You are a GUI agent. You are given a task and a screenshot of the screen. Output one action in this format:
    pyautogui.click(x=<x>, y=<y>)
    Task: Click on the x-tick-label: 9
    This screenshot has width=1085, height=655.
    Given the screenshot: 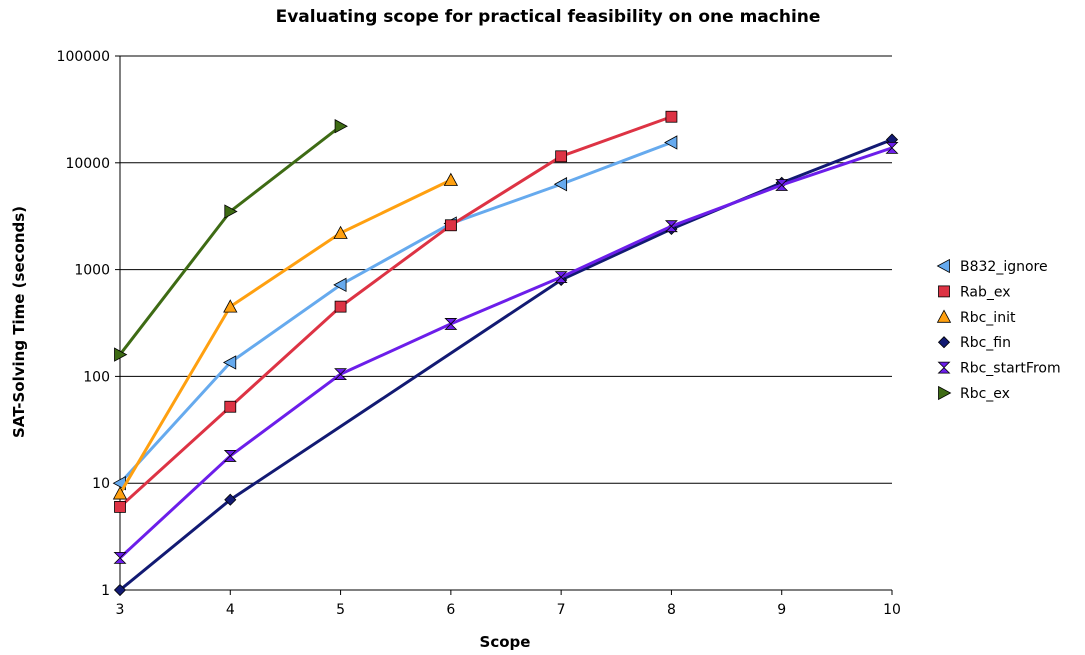 What is the action you would take?
    pyautogui.click(x=781, y=610)
    